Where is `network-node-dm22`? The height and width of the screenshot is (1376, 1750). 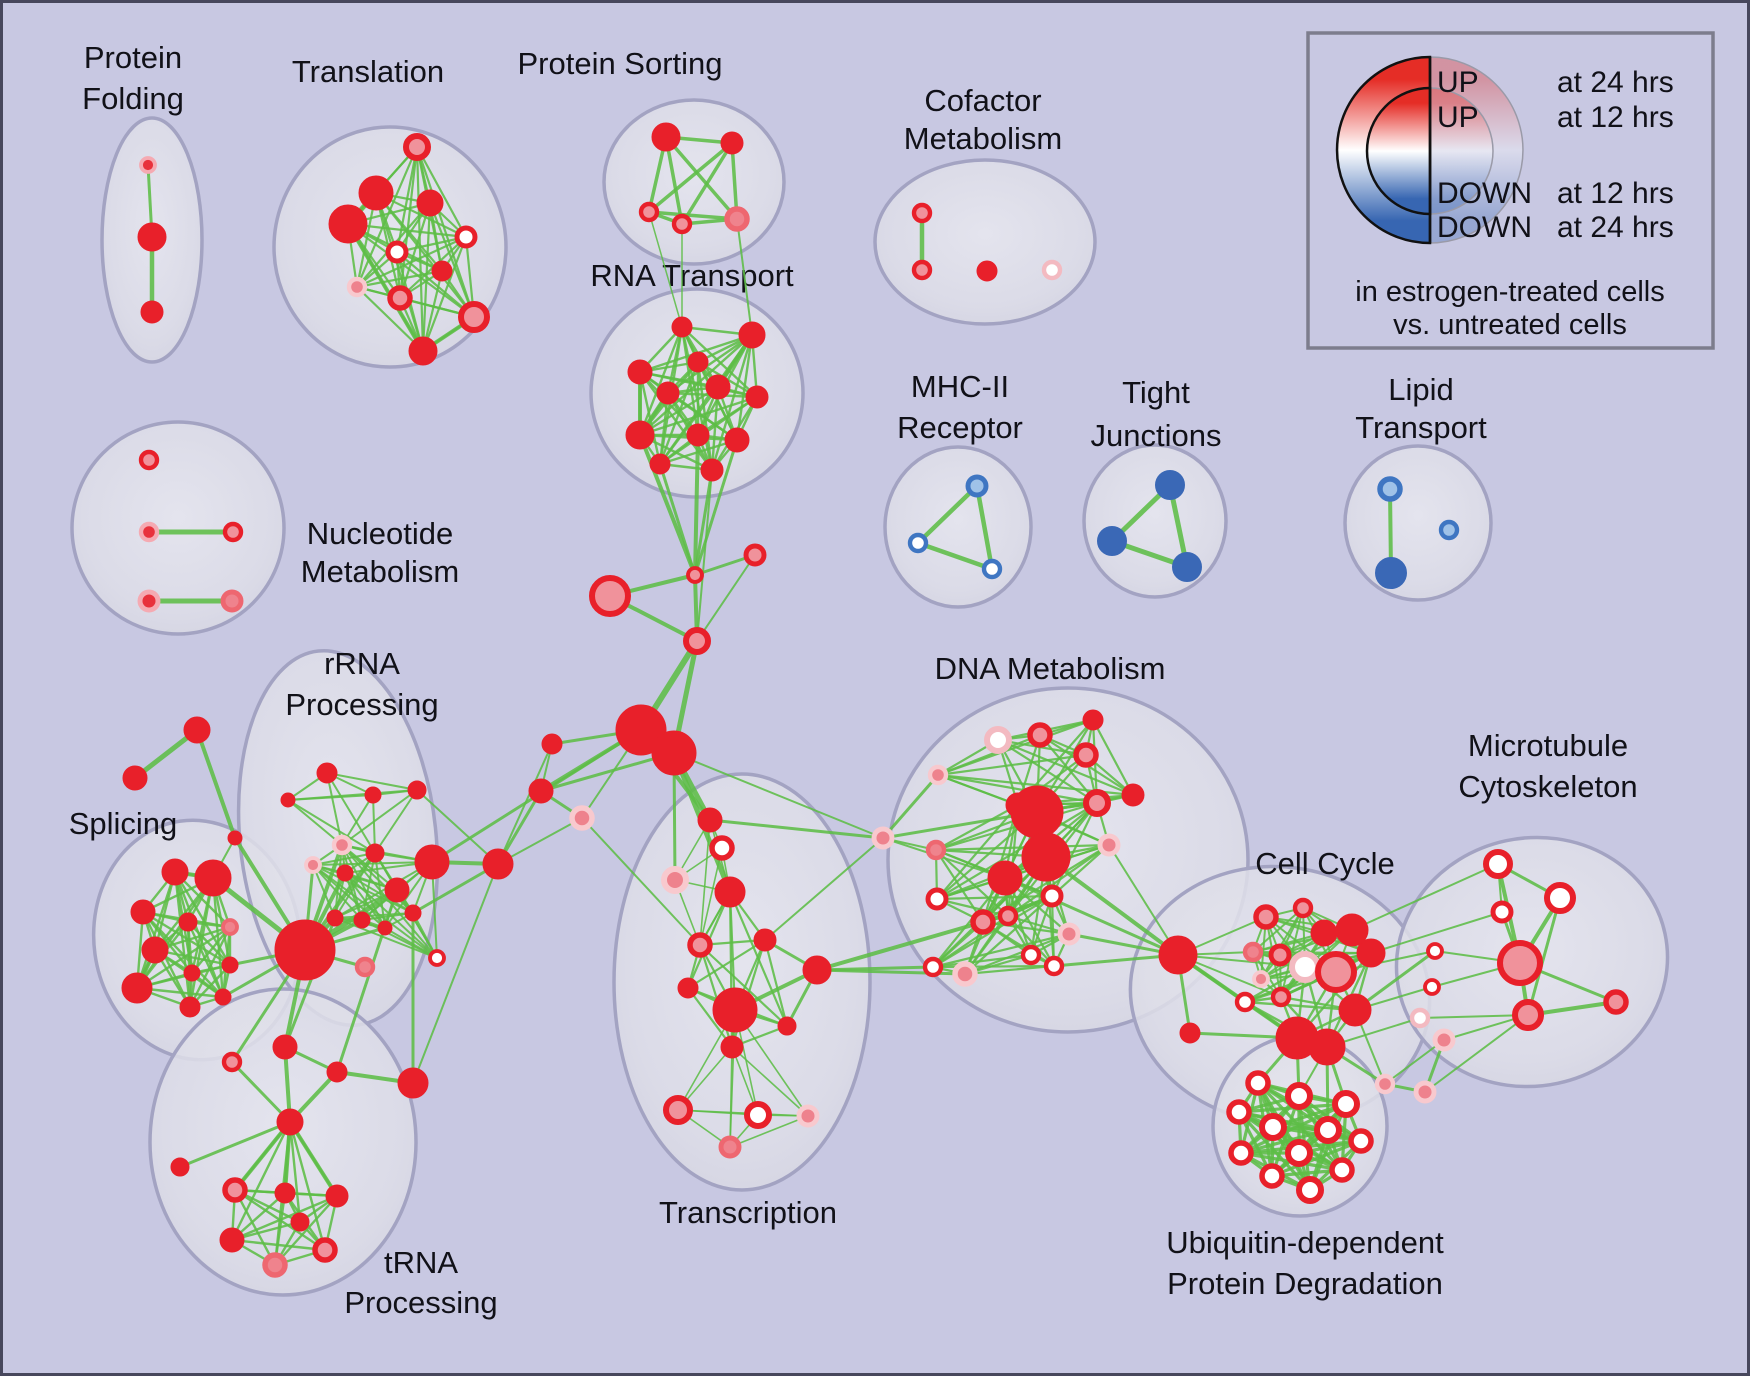 network-node-dm22 is located at coordinates (965, 974).